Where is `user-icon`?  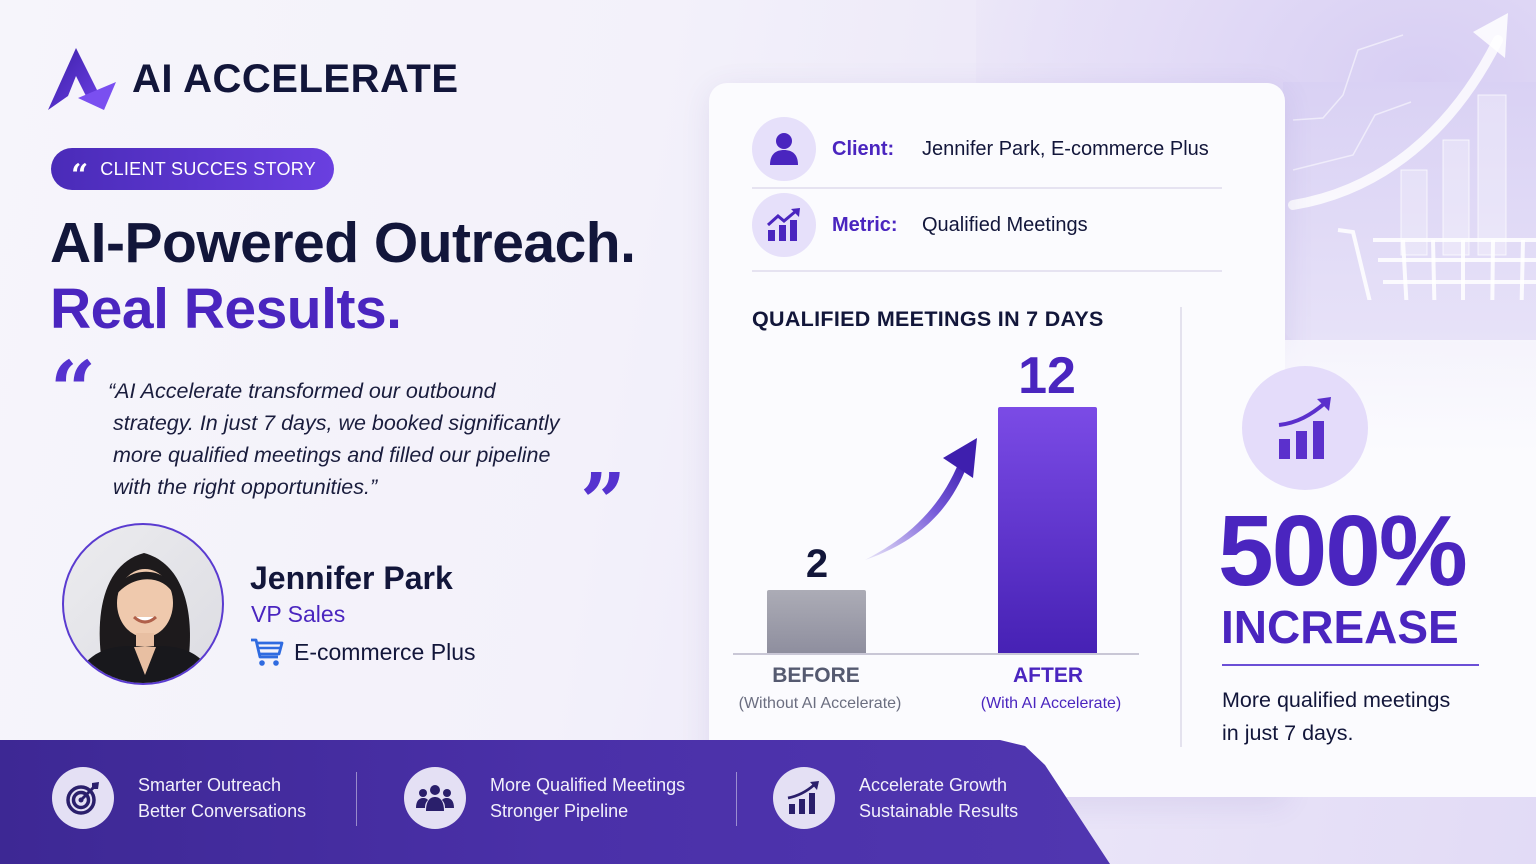 user-icon is located at coordinates (784, 149).